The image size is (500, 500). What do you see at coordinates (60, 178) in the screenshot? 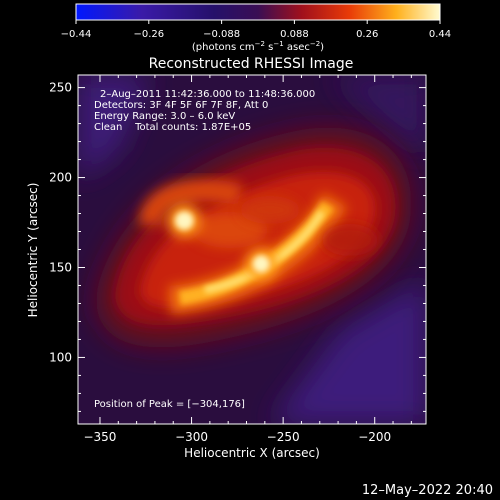
I see `y-tick-label: 200` at bounding box center [60, 178].